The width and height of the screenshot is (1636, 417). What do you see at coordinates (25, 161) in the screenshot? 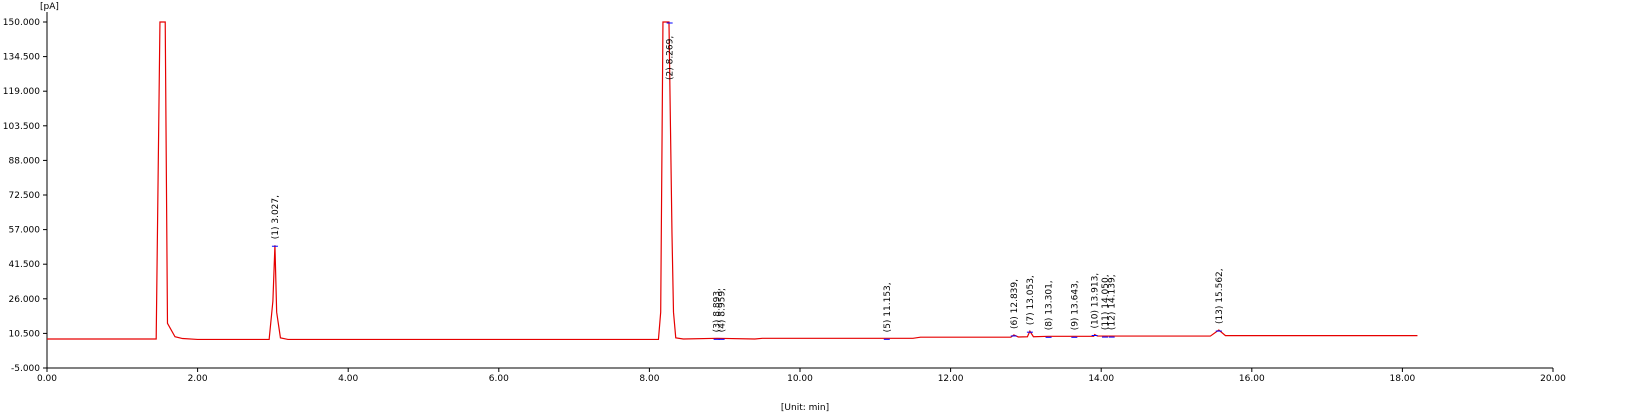
I see `y-tick-label: 88.000` at bounding box center [25, 161].